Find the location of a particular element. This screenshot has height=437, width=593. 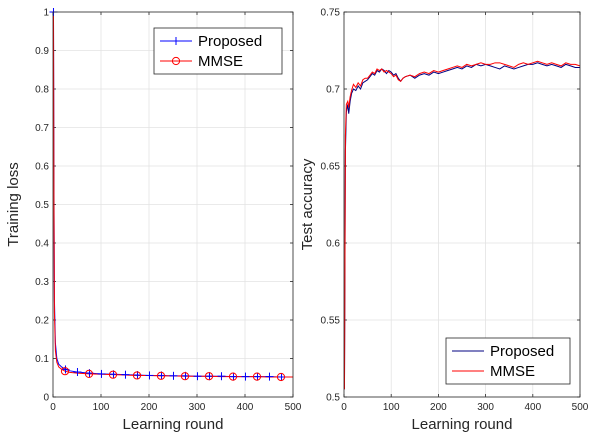

y-tick-label: 0.65 is located at coordinates (331, 167).